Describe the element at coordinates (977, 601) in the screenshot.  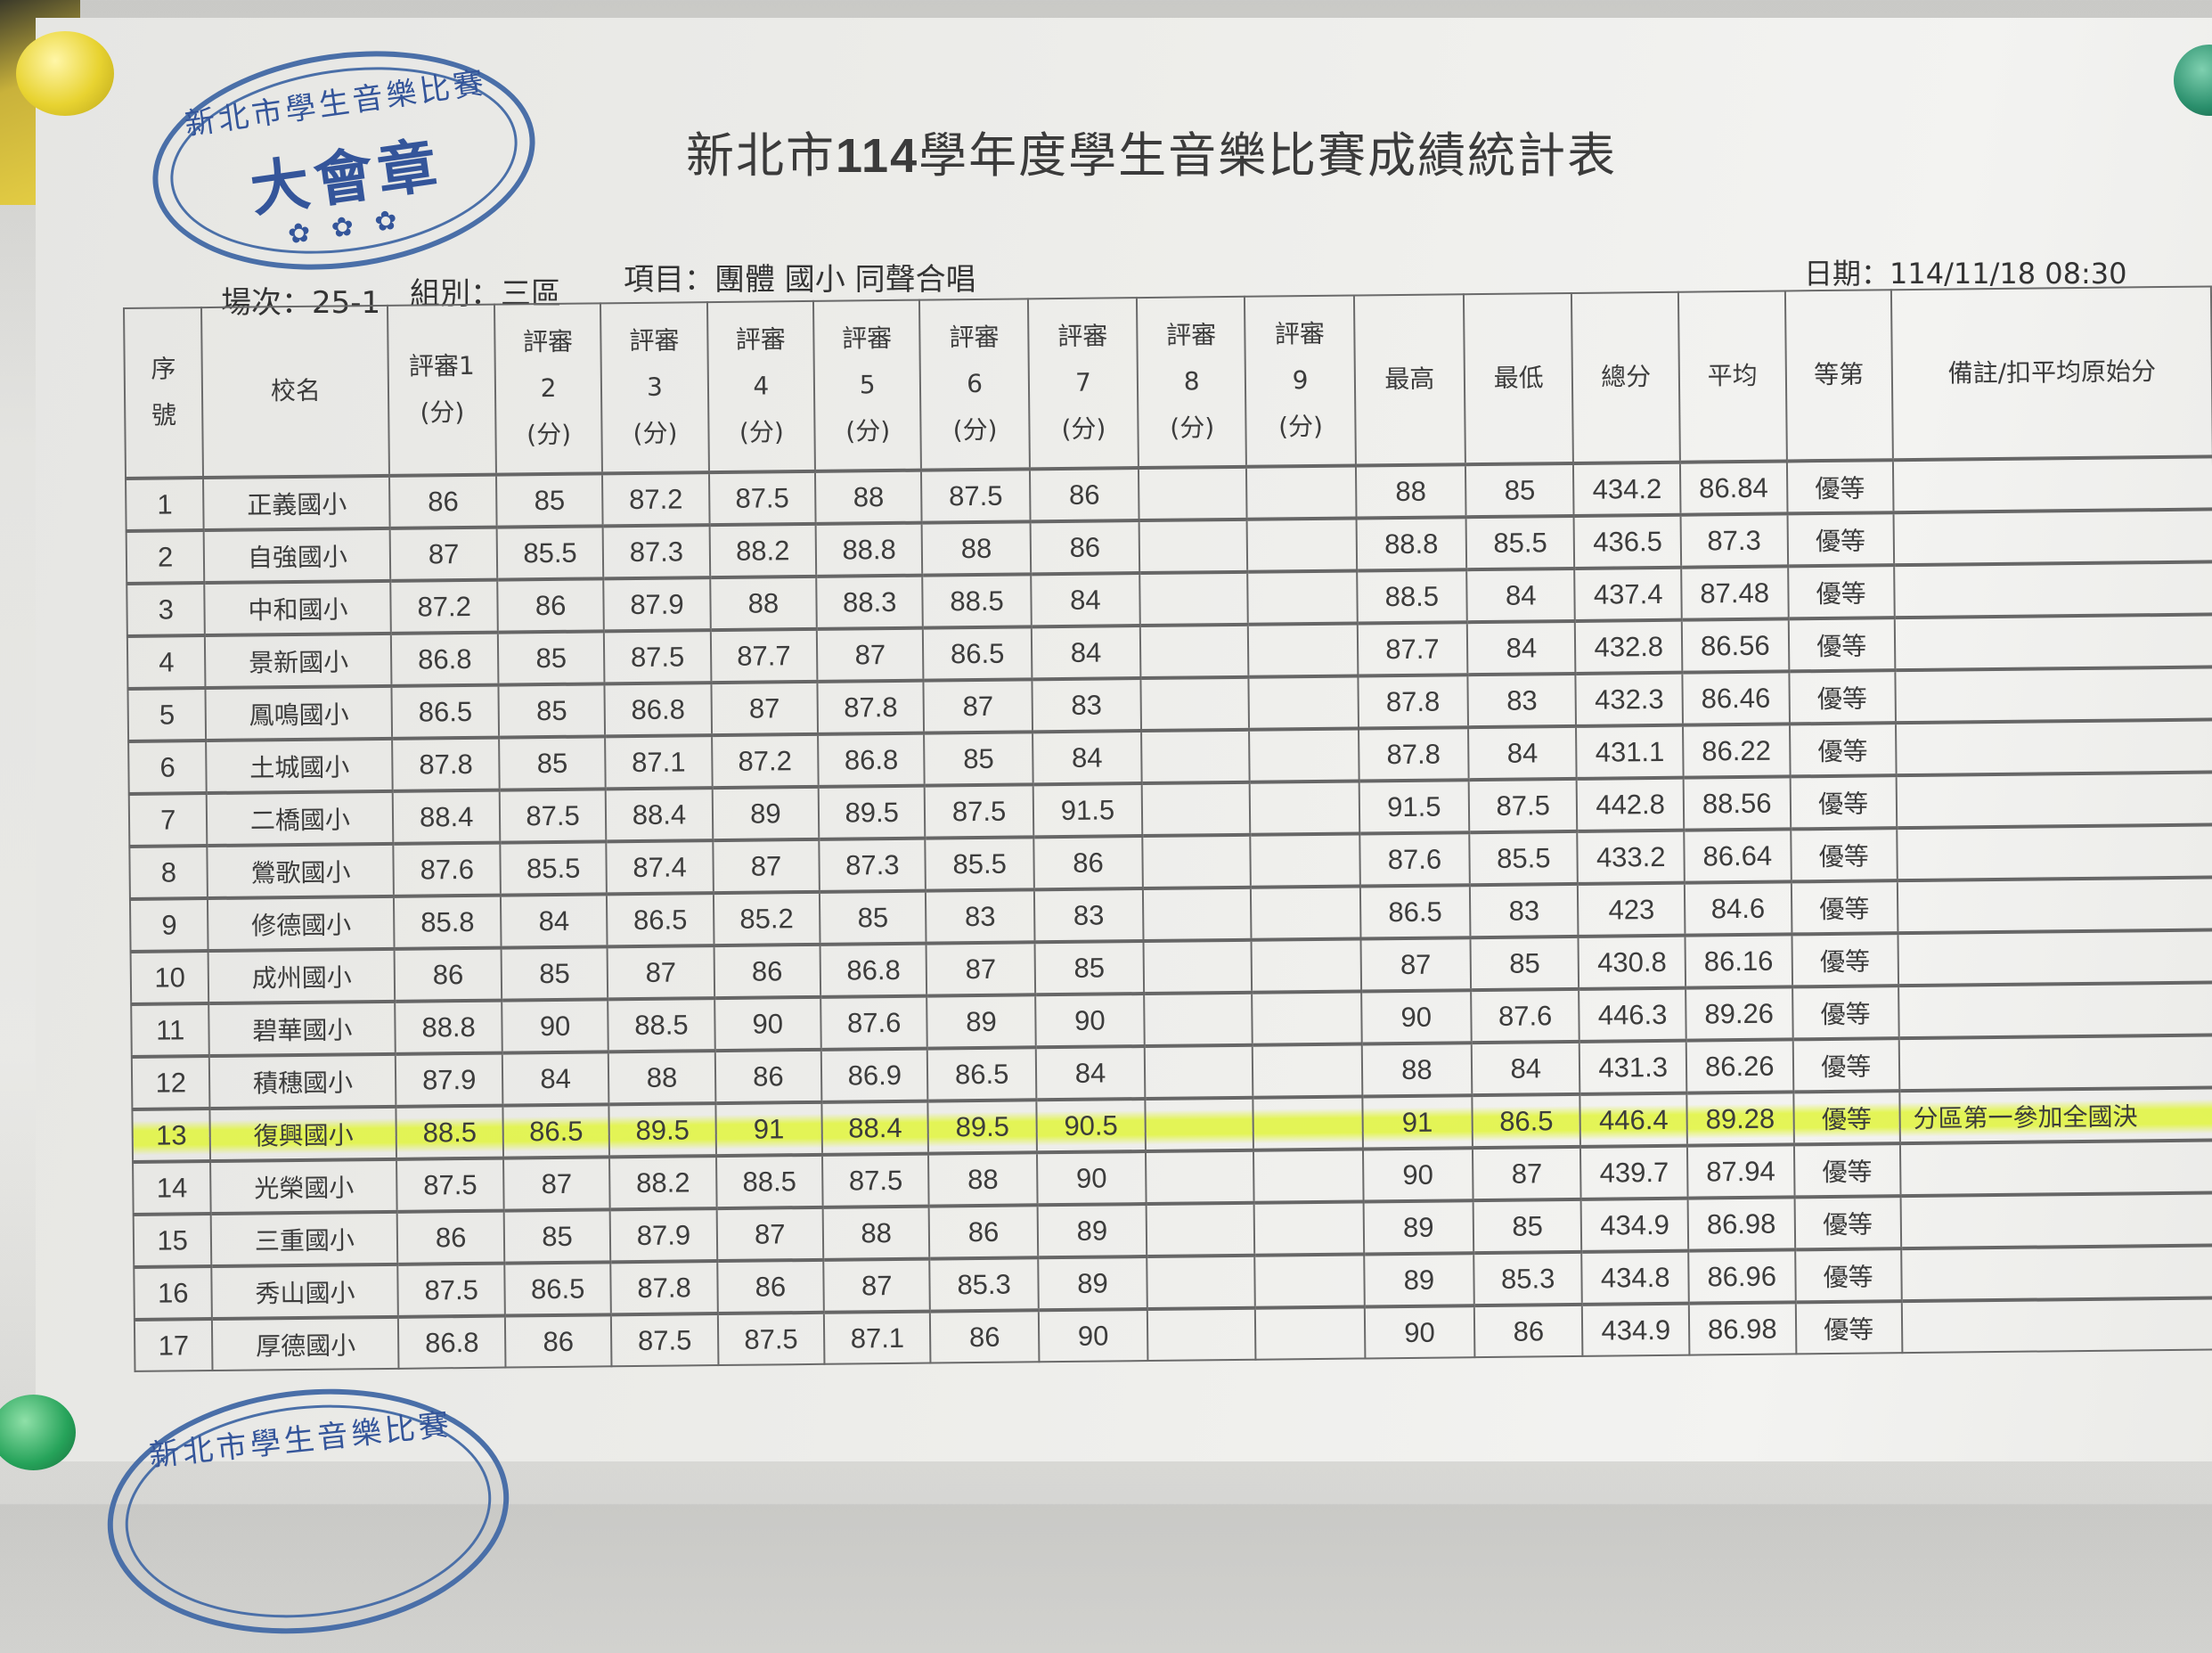
I see `judge-6-score: 88.5` at that location.